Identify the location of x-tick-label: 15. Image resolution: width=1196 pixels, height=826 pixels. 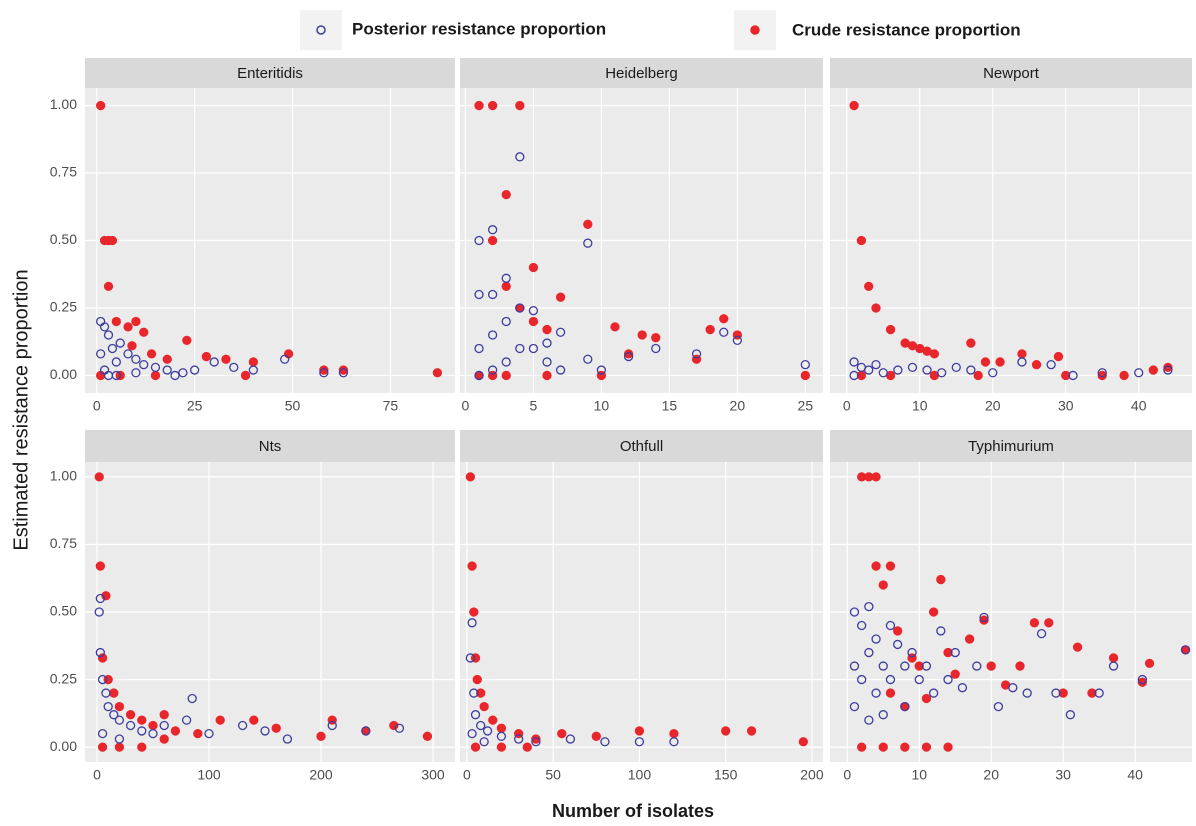
(670, 406).